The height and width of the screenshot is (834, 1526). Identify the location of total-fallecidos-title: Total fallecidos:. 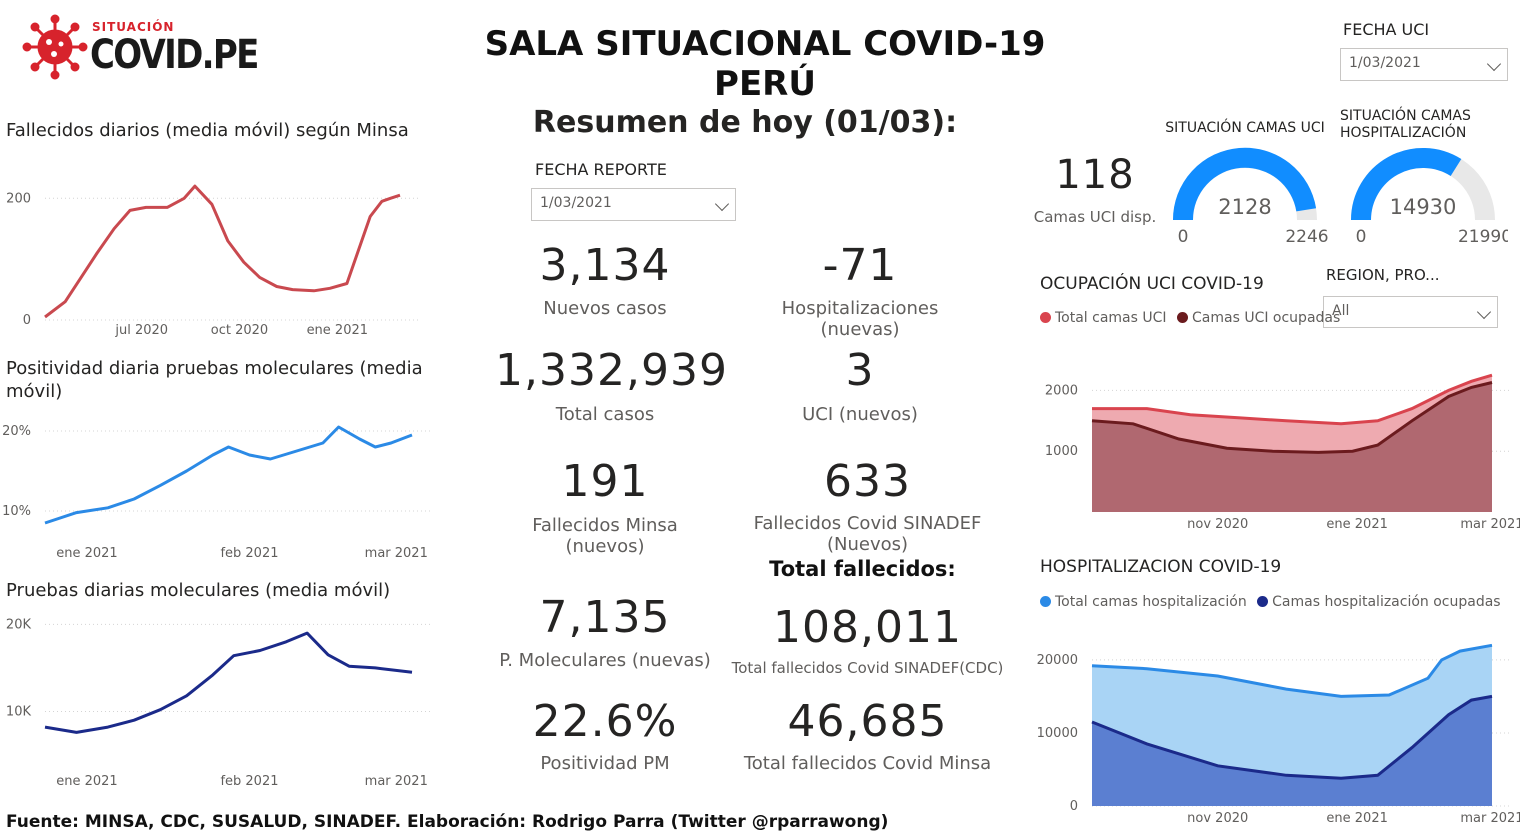
(862, 569).